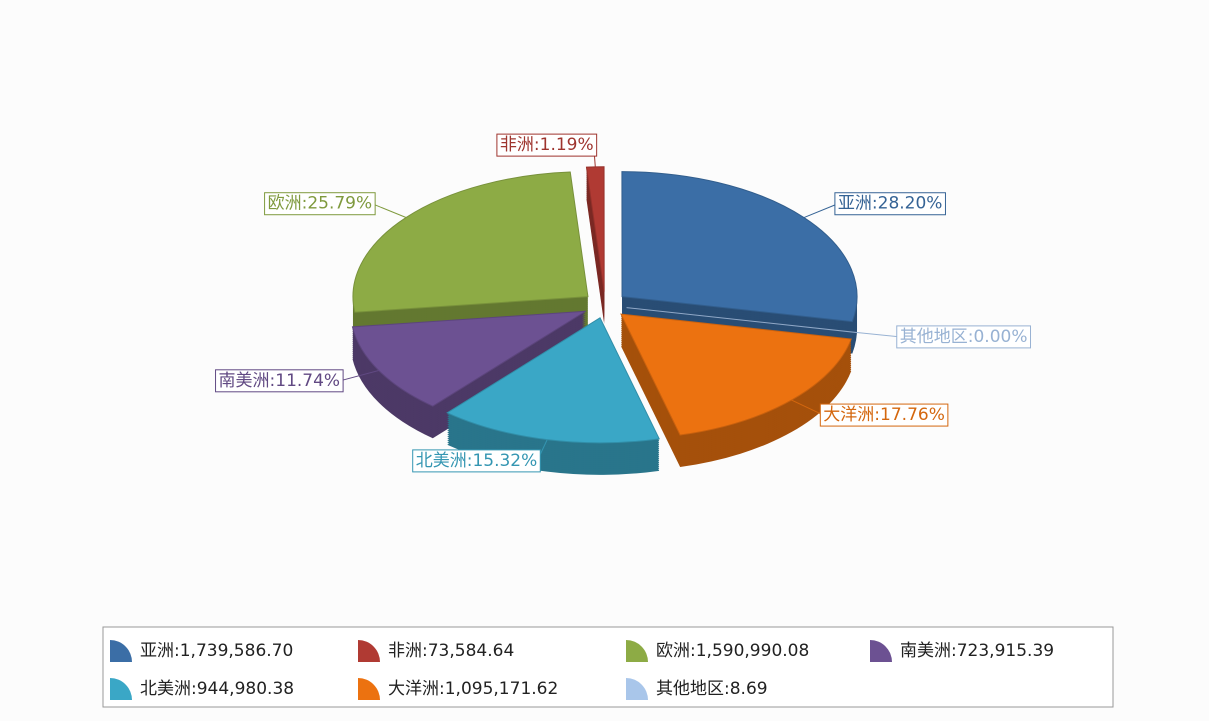 This screenshot has width=1209, height=721. I want to click on label-text: 其他地区:0.00%, so click(964, 337).